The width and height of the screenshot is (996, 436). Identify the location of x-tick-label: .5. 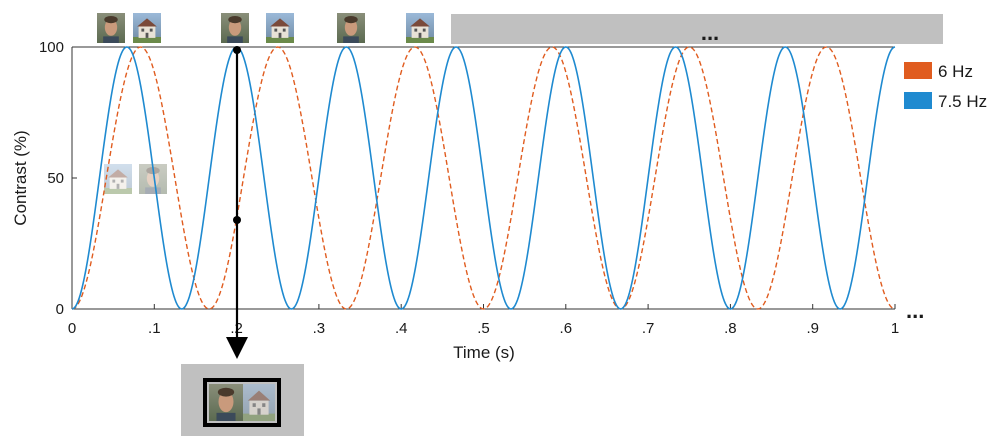
(483, 328).